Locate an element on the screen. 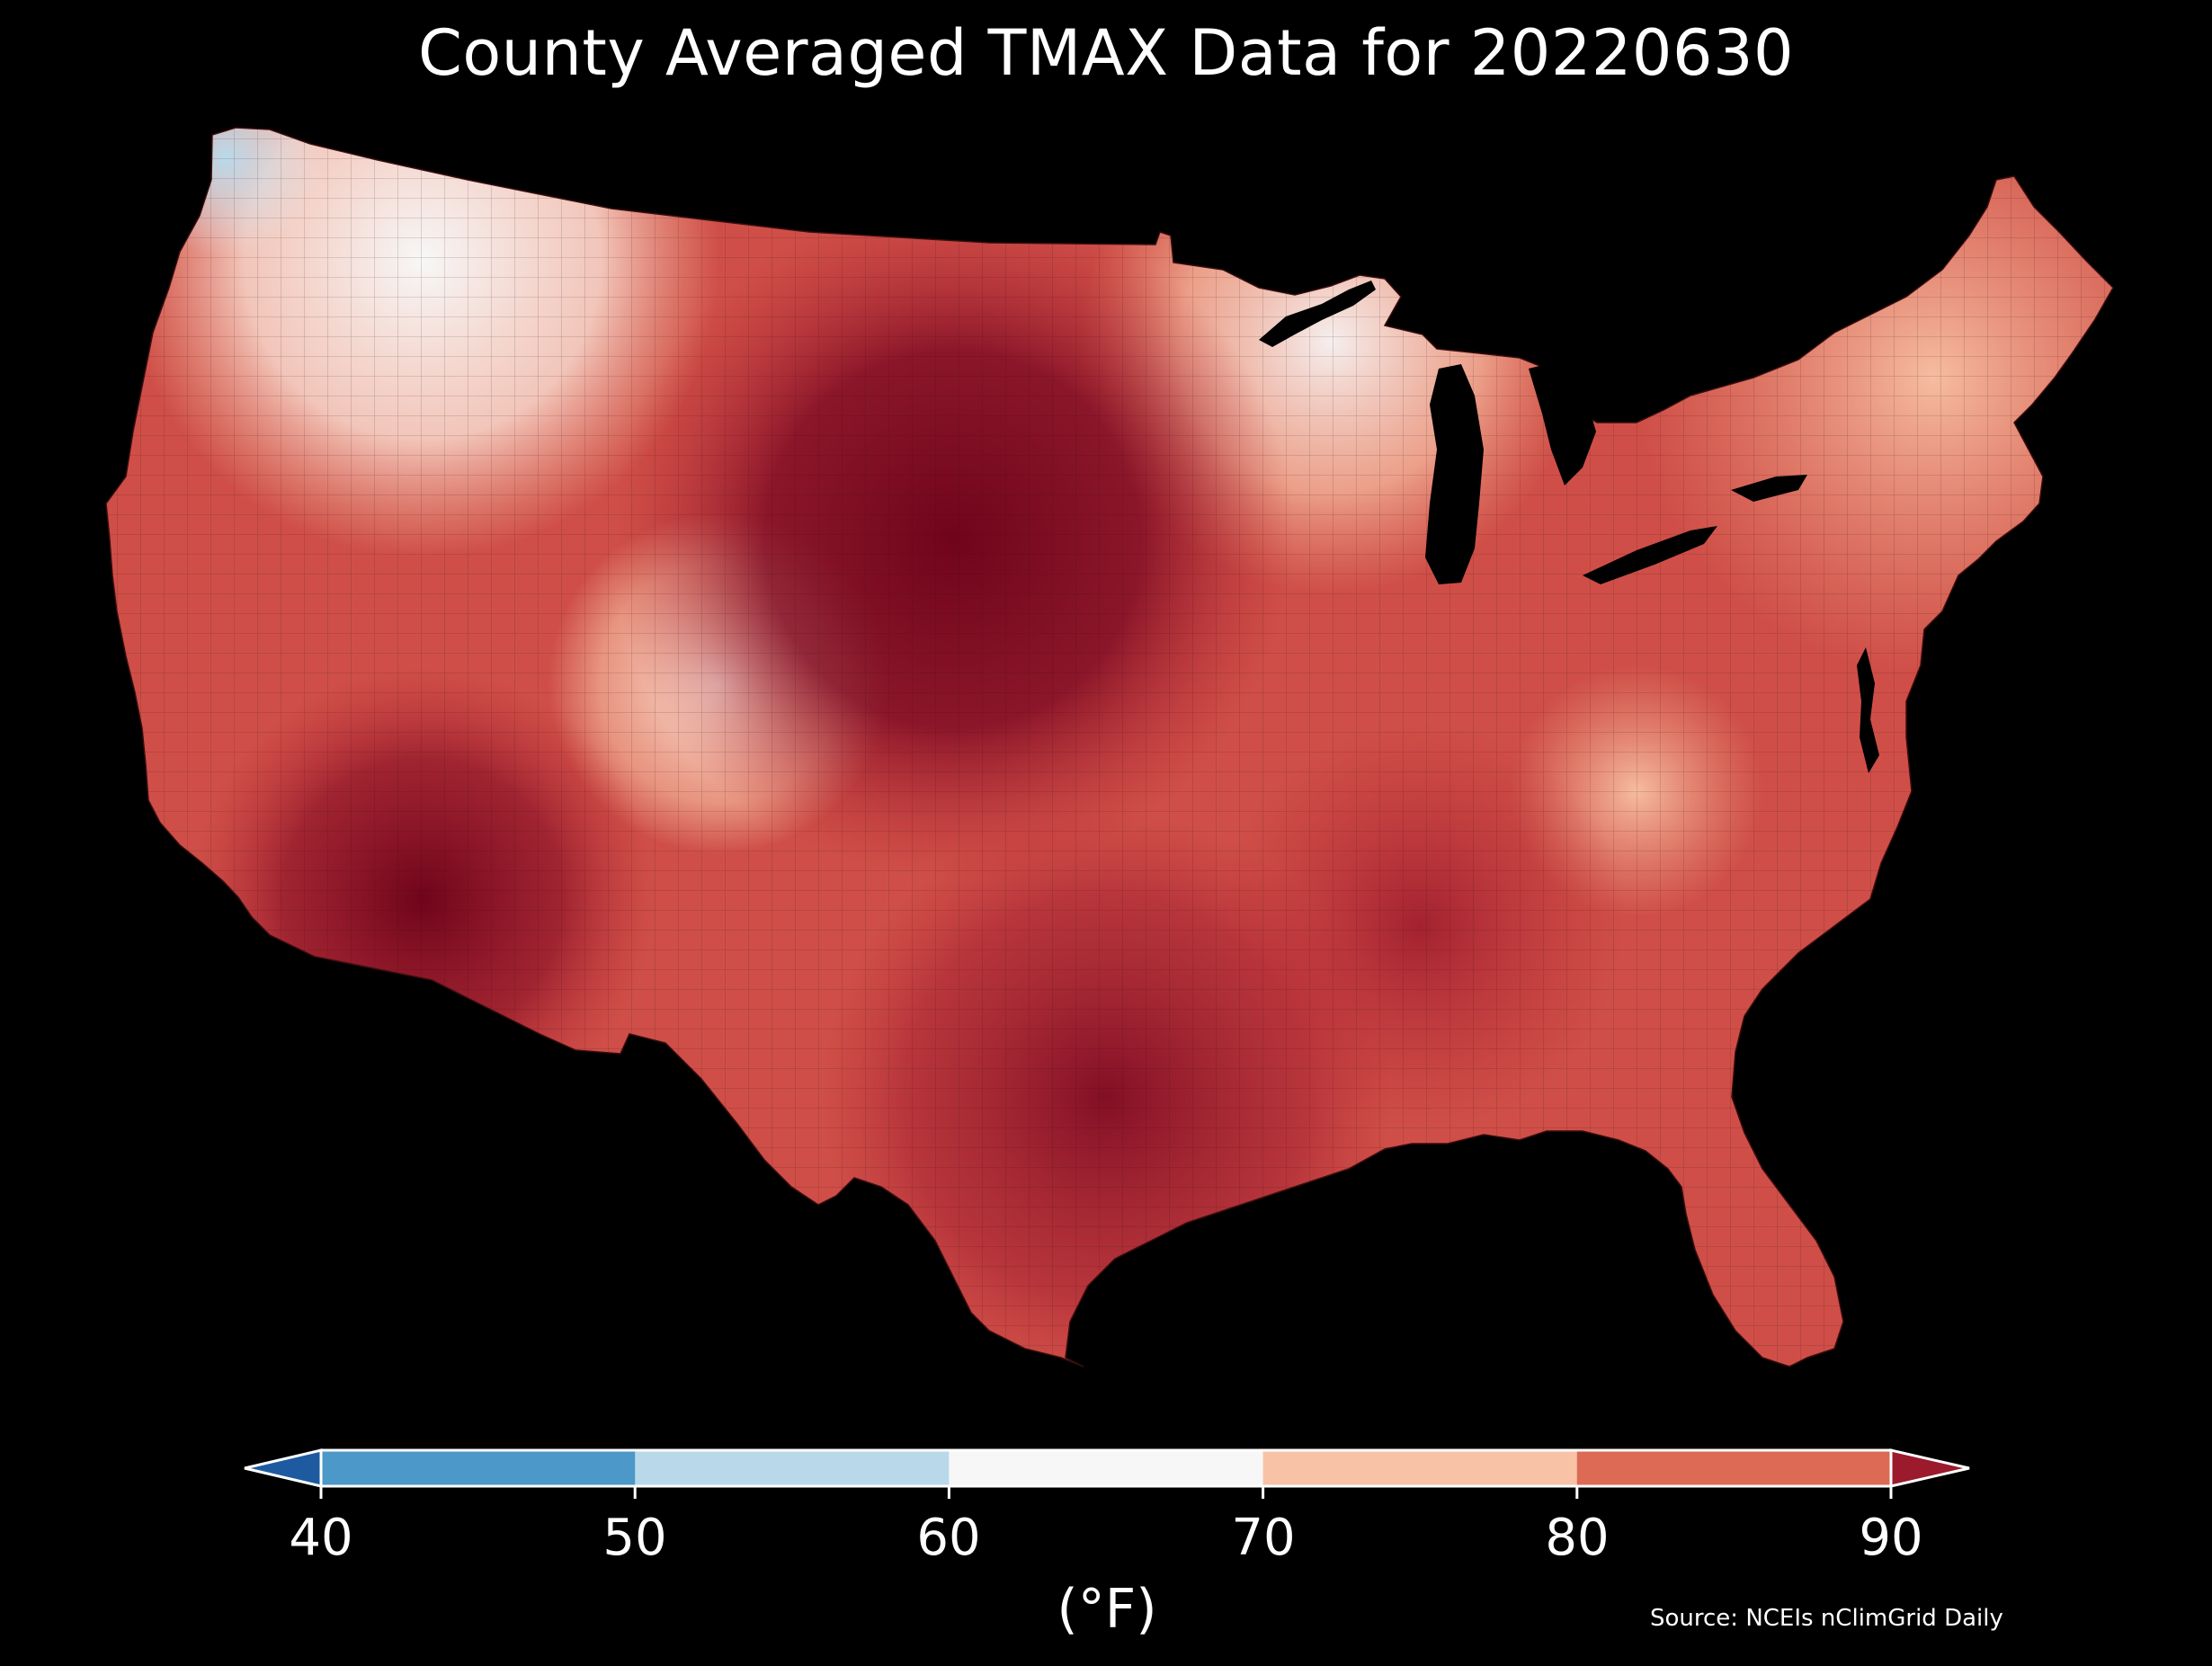  colorbar-tick-label: 50 is located at coordinates (634, 1538).